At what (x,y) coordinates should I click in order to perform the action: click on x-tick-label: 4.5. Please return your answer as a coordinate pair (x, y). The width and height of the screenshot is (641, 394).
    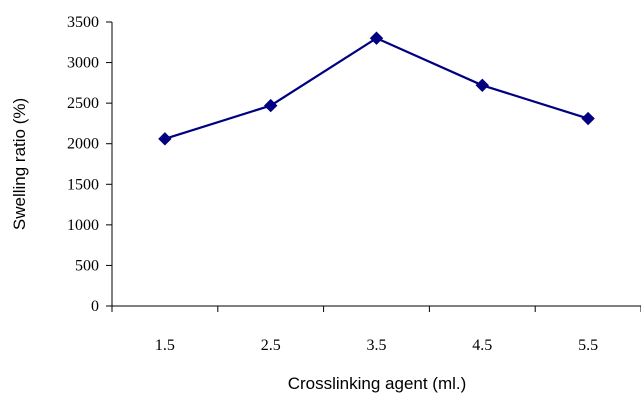
    Looking at the image, I should click on (482, 345).